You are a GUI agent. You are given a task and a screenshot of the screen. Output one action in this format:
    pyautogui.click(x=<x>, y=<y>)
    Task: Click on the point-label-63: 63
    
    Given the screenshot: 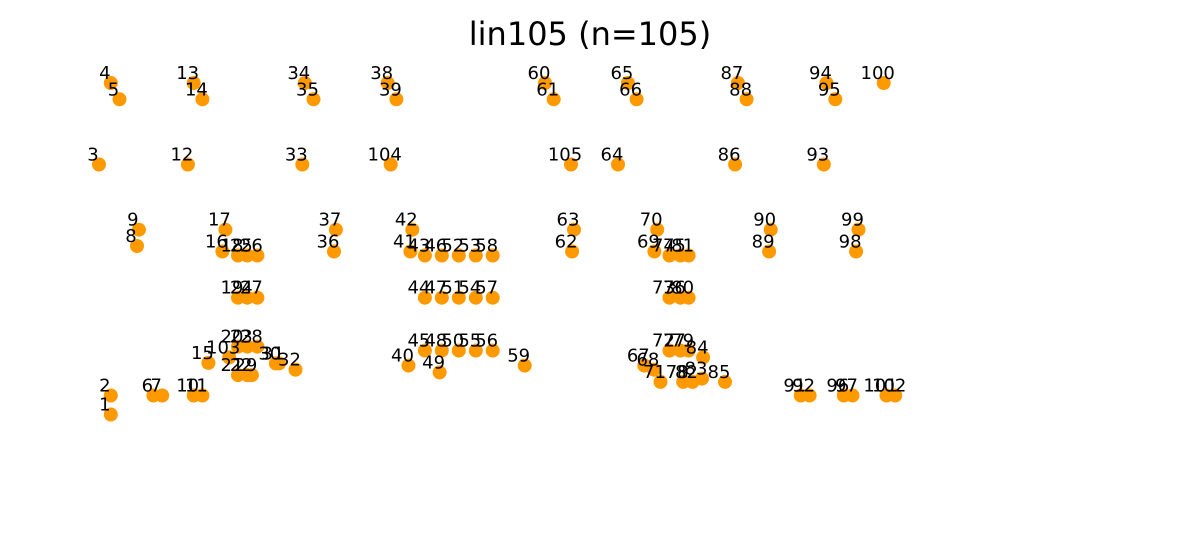 What is the action you would take?
    pyautogui.click(x=568, y=220)
    